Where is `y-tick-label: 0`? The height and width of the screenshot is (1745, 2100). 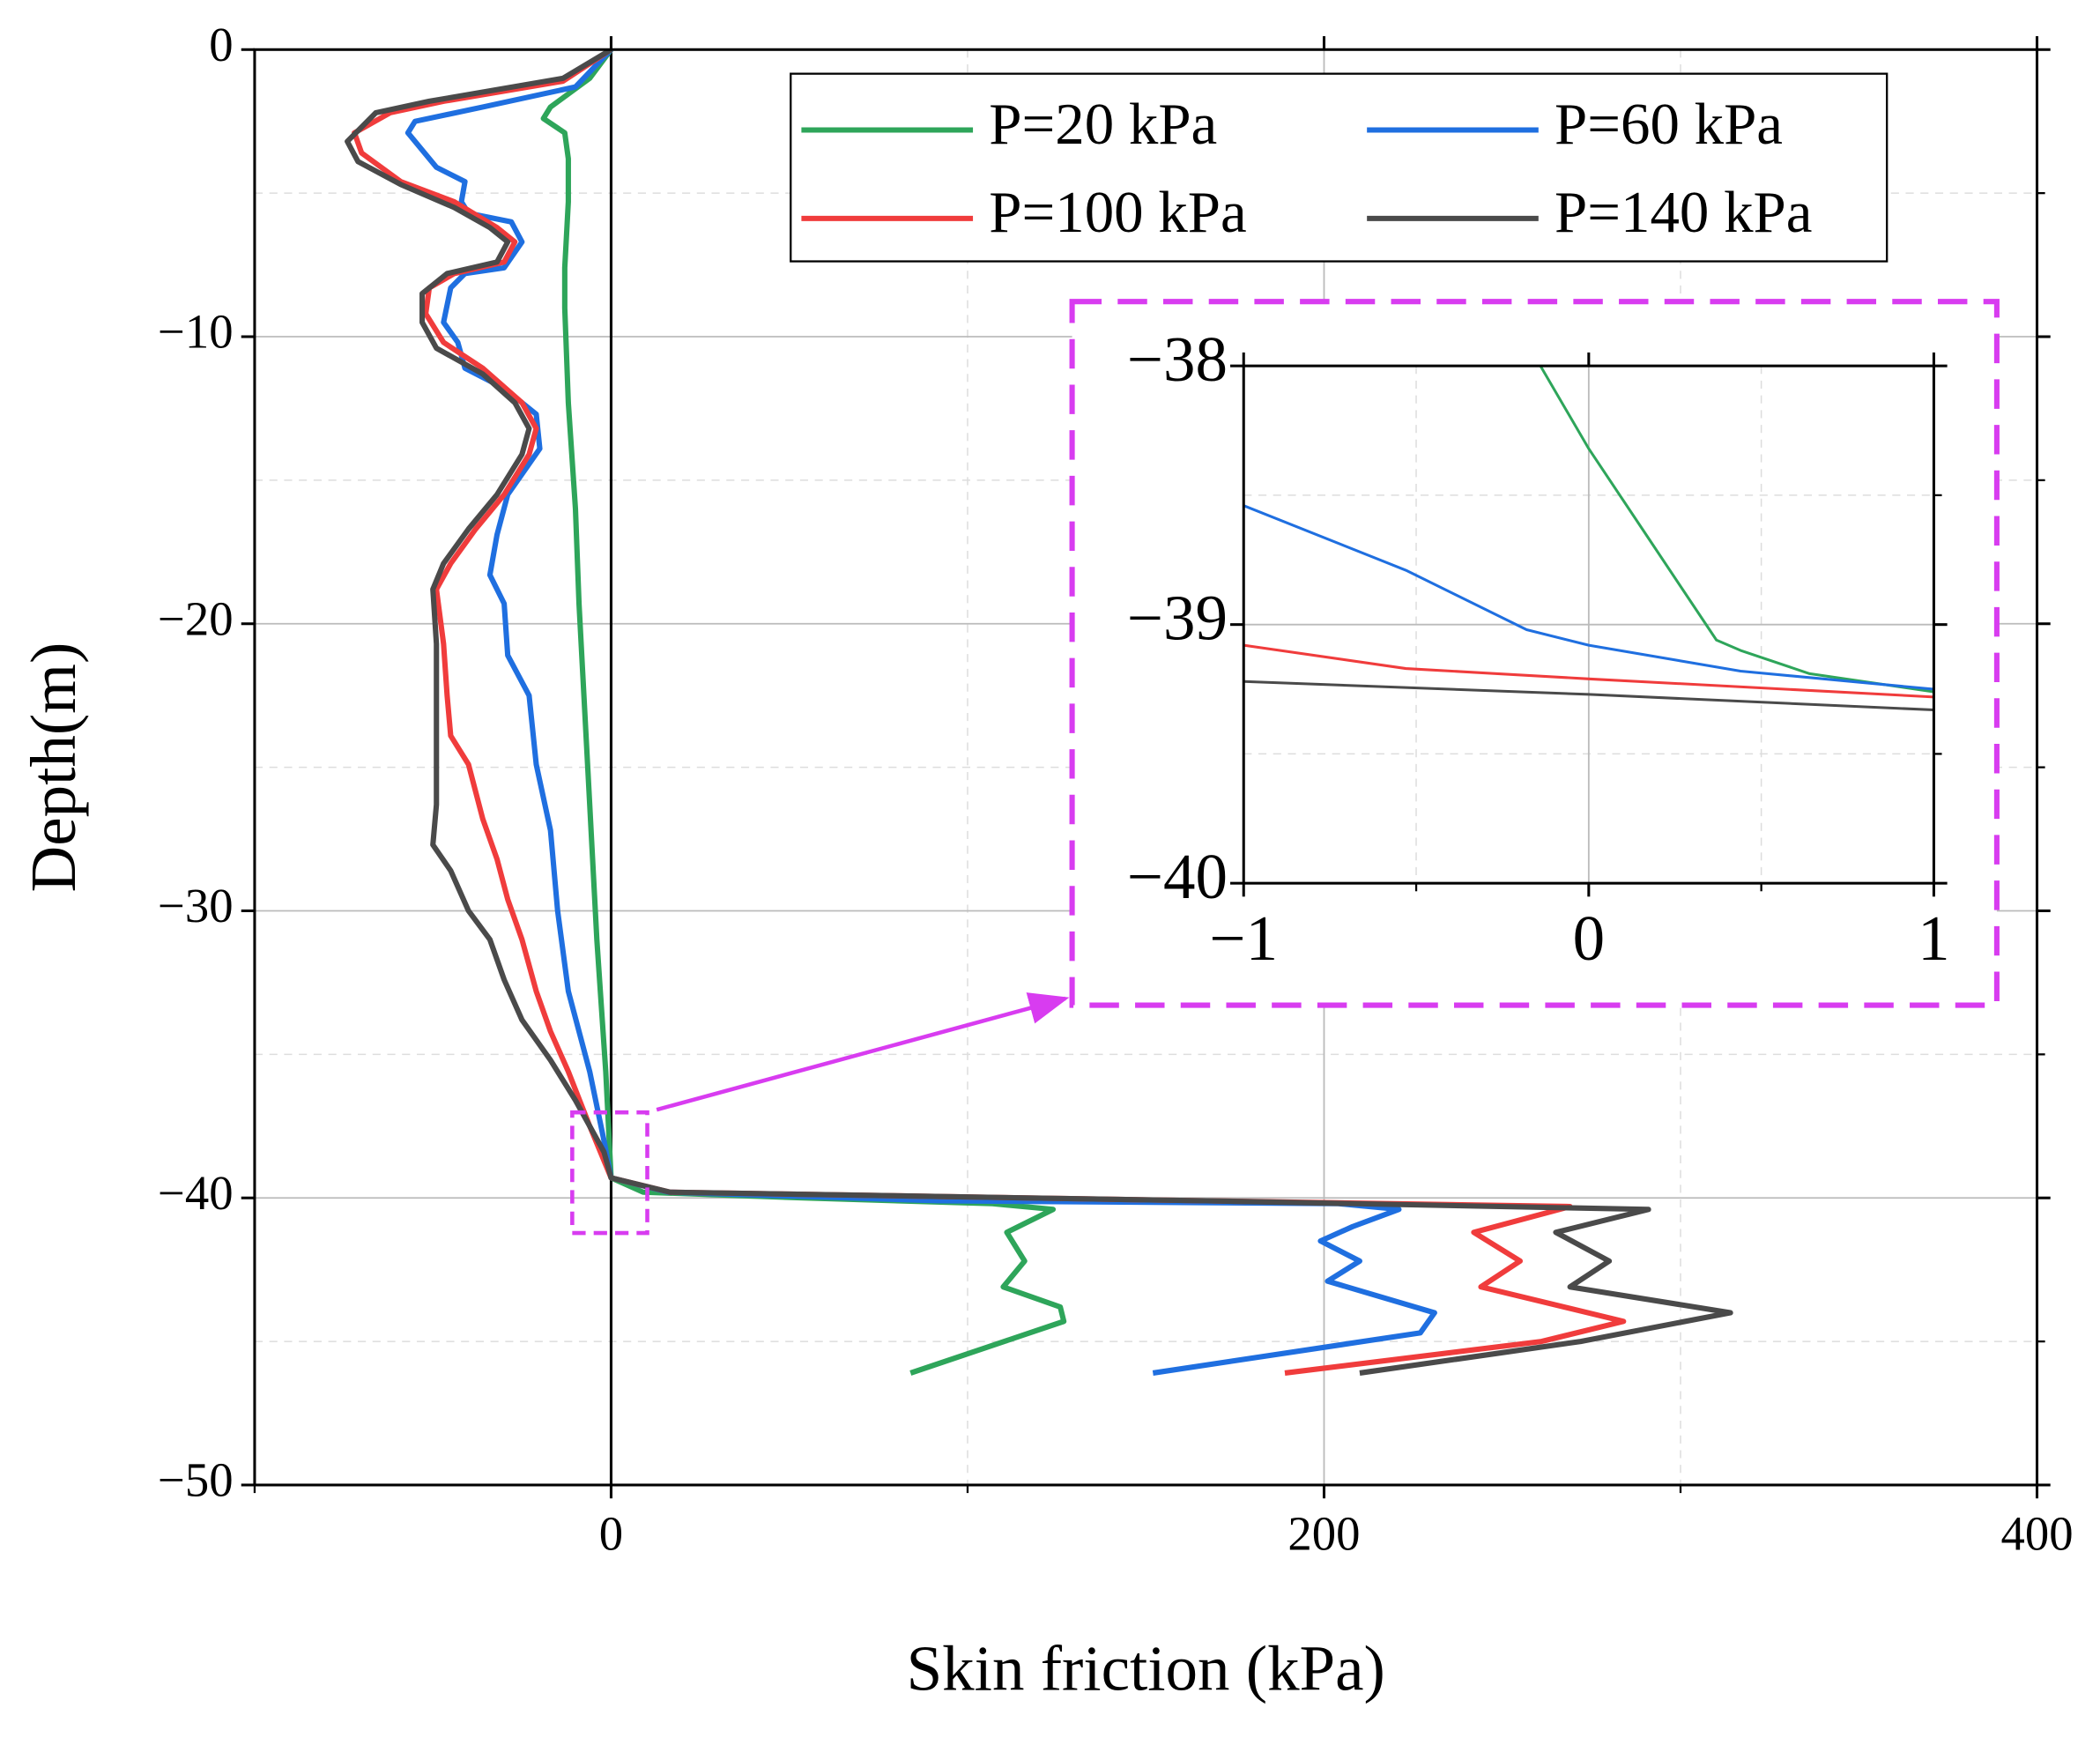
y-tick-label: 0 is located at coordinates (221, 44).